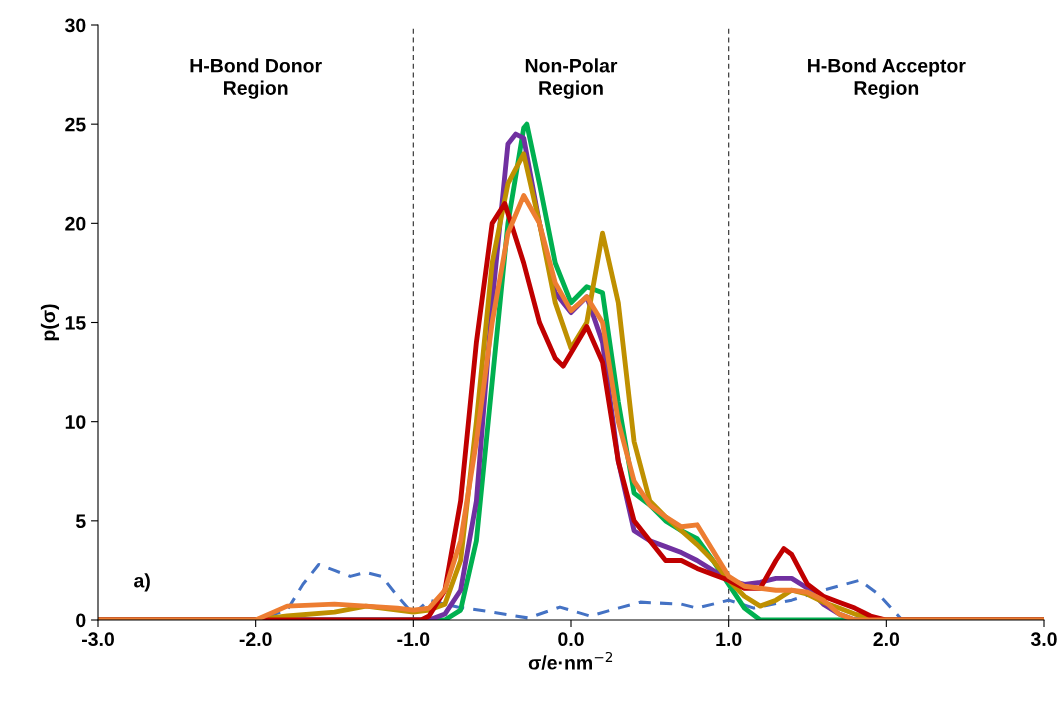 This screenshot has width=1064, height=707. Describe the element at coordinates (80, 521) in the screenshot. I see `y-tick-label: 5` at that location.